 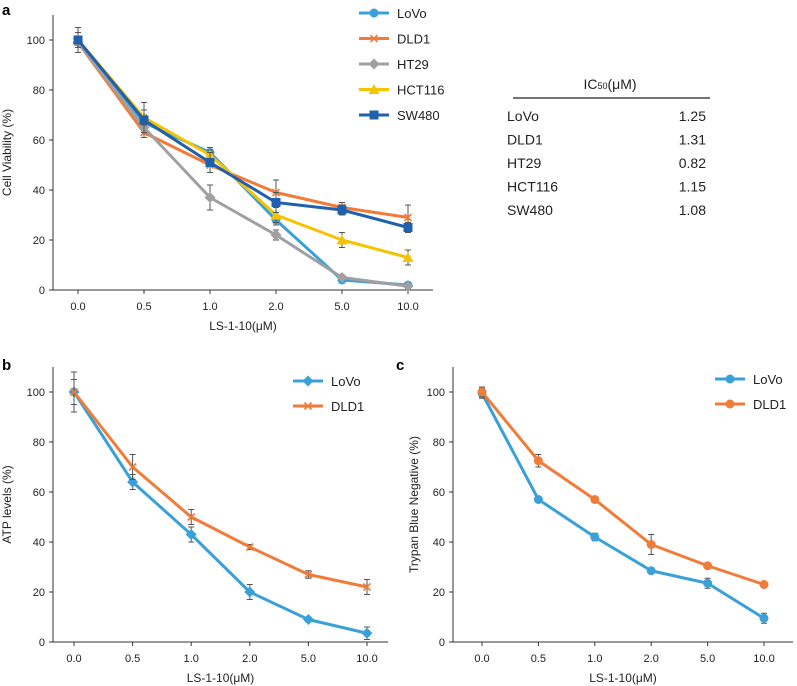 I want to click on legend: LoVo DLD1 HT29 HCT116 SW480, so click(x=401, y=64).